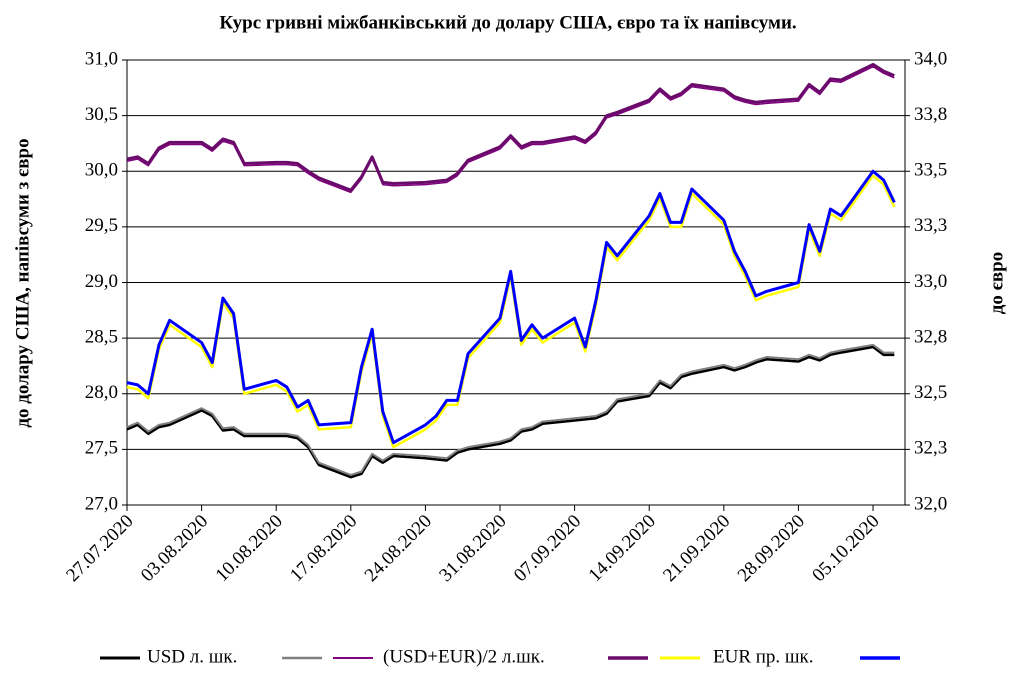  What do you see at coordinates (101, 392) in the screenshot?
I see `y-tick-label: 28,0` at bounding box center [101, 392].